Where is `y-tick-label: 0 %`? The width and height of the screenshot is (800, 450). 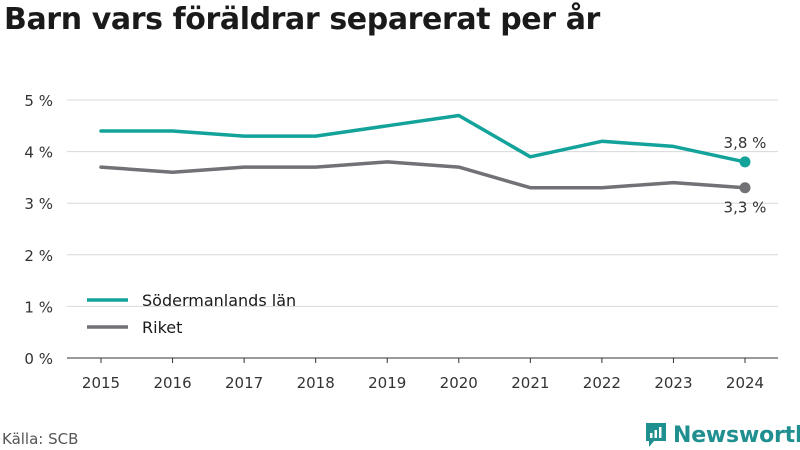
y-tick-label: 0 % is located at coordinates (38, 359).